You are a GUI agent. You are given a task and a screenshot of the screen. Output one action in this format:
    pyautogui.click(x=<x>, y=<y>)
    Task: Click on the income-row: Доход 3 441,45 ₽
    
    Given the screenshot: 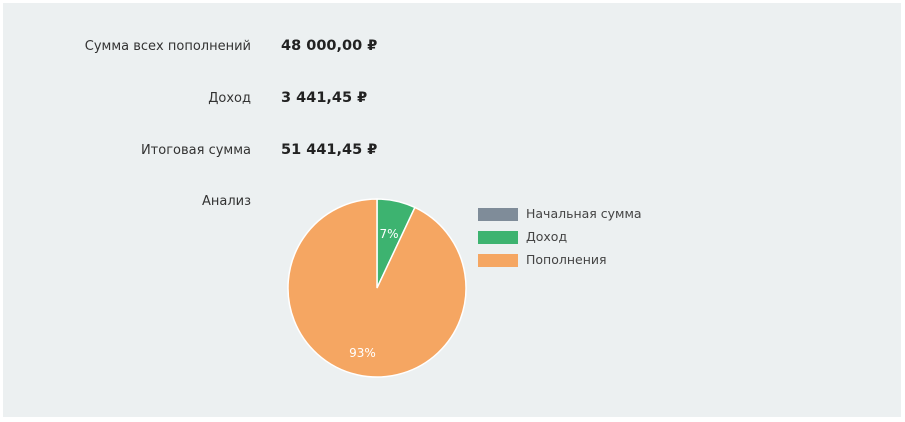 What is the action you would take?
    pyautogui.click(x=452, y=101)
    